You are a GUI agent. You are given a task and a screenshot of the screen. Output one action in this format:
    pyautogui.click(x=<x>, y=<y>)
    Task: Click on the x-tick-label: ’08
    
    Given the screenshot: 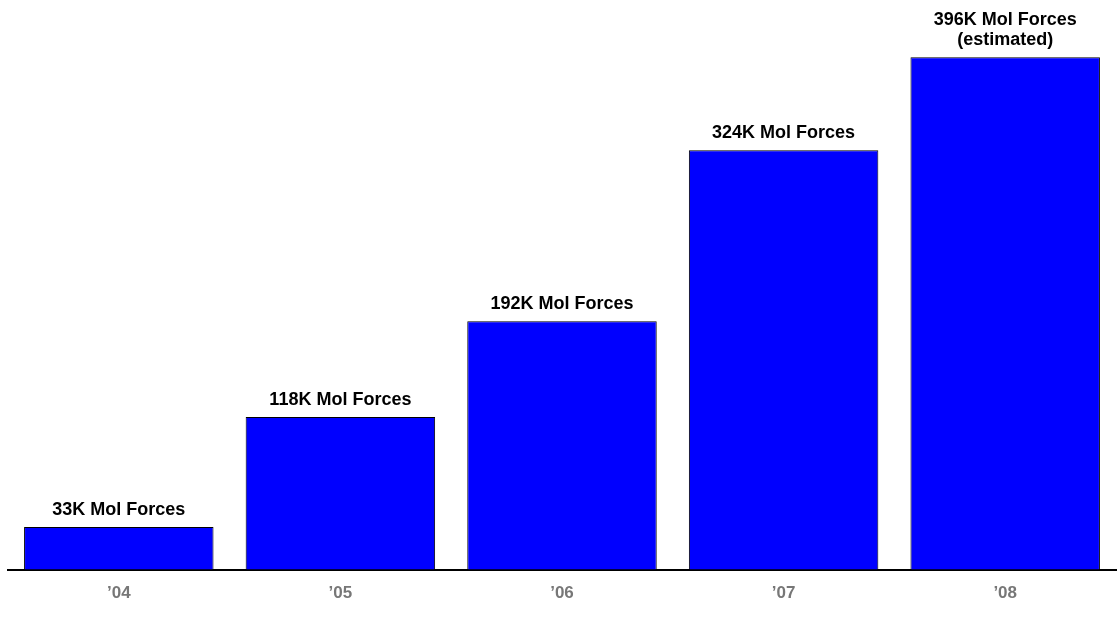 What is the action you would take?
    pyautogui.click(x=1005, y=593)
    